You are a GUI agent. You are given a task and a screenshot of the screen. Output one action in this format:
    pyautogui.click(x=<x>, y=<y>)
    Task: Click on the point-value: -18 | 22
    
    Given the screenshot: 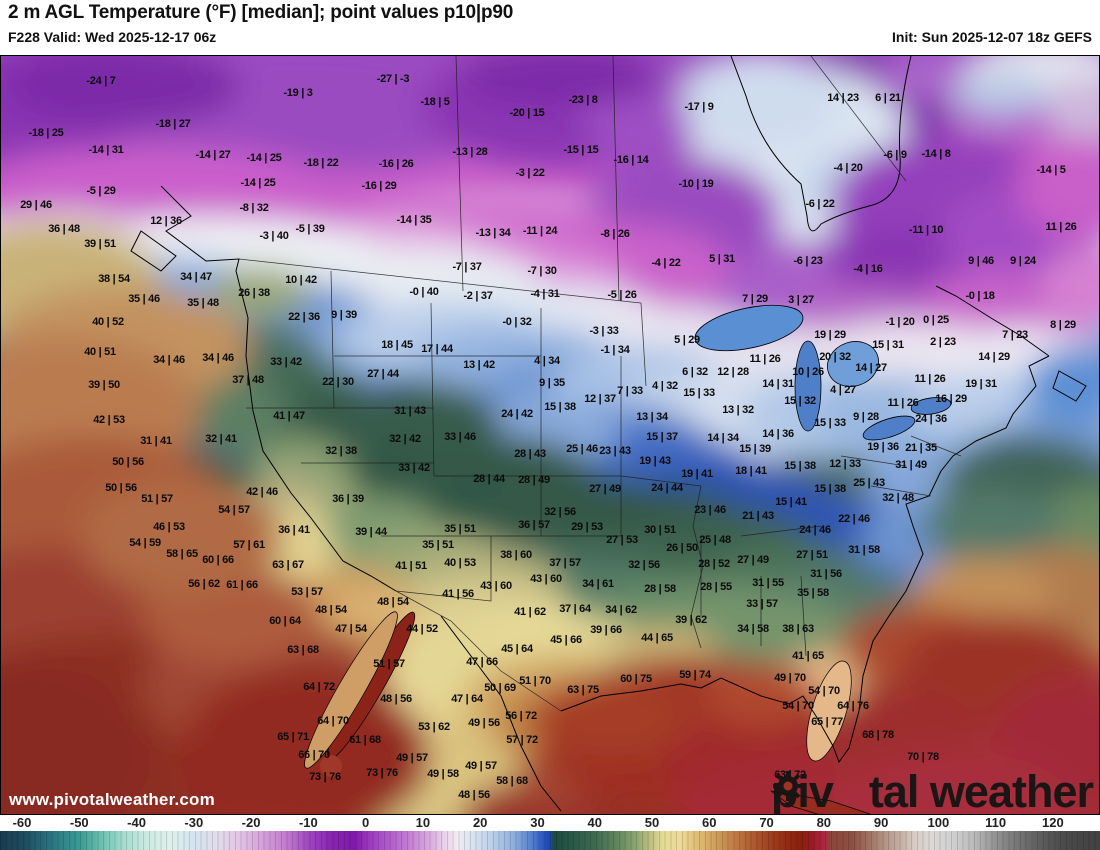 What is the action you would take?
    pyautogui.click(x=321, y=163)
    